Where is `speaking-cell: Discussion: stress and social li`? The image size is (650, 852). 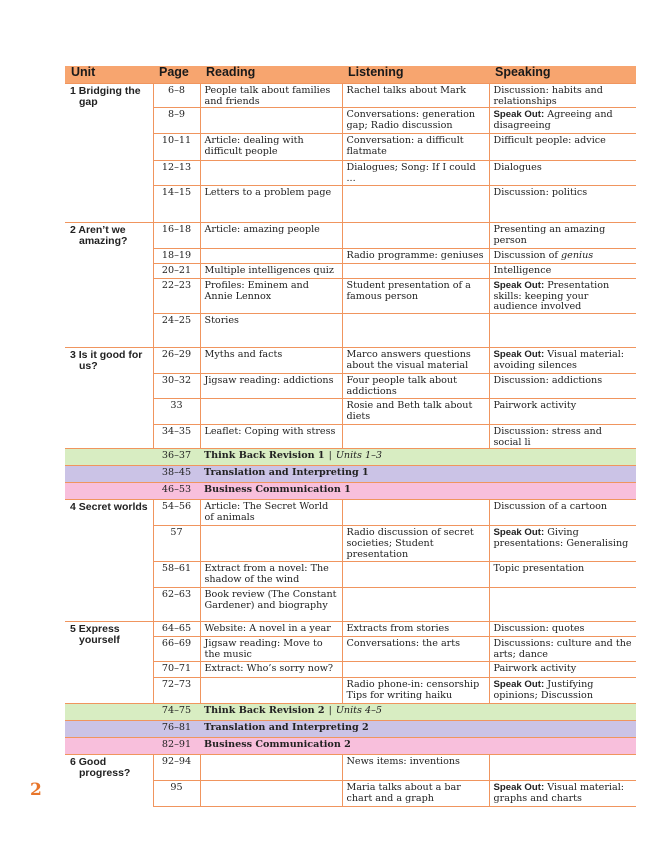 speaking-cell: Discussion: stress and social li is located at coordinates (562, 436).